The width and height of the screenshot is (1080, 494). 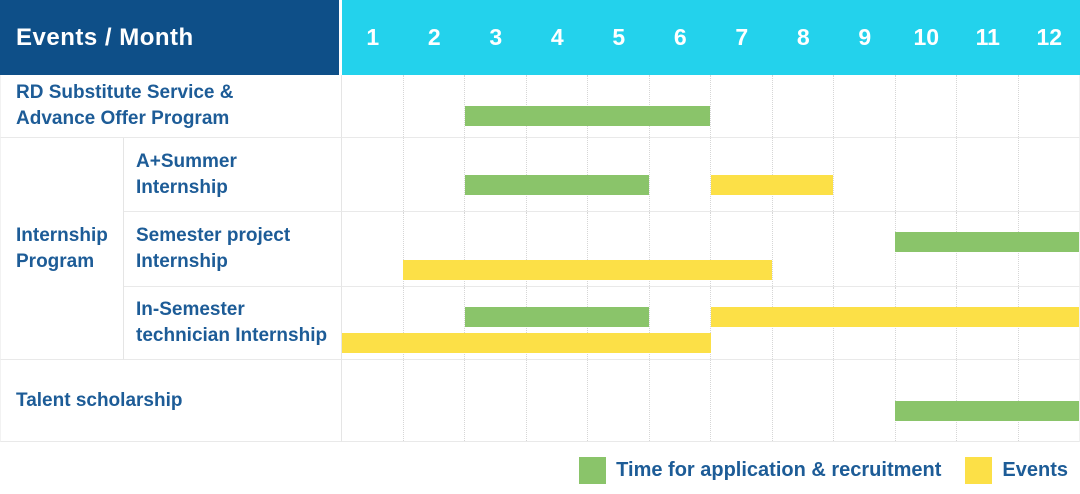 What do you see at coordinates (803, 37) in the screenshot?
I see `month-label: 8` at bounding box center [803, 37].